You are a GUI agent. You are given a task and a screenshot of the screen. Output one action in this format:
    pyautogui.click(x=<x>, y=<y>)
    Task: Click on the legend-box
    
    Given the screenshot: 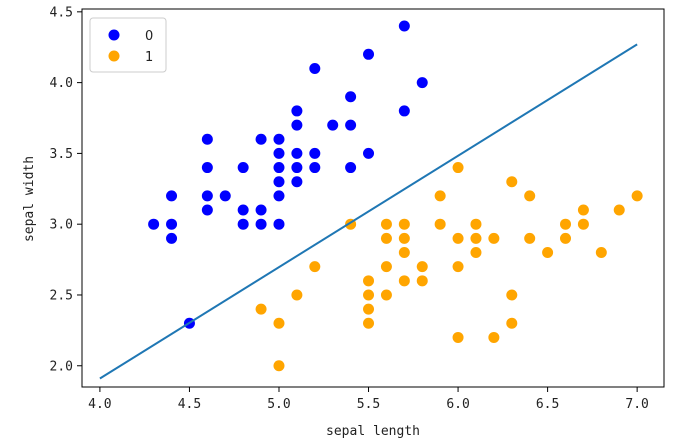 What is the action you would take?
    pyautogui.click(x=128, y=45)
    